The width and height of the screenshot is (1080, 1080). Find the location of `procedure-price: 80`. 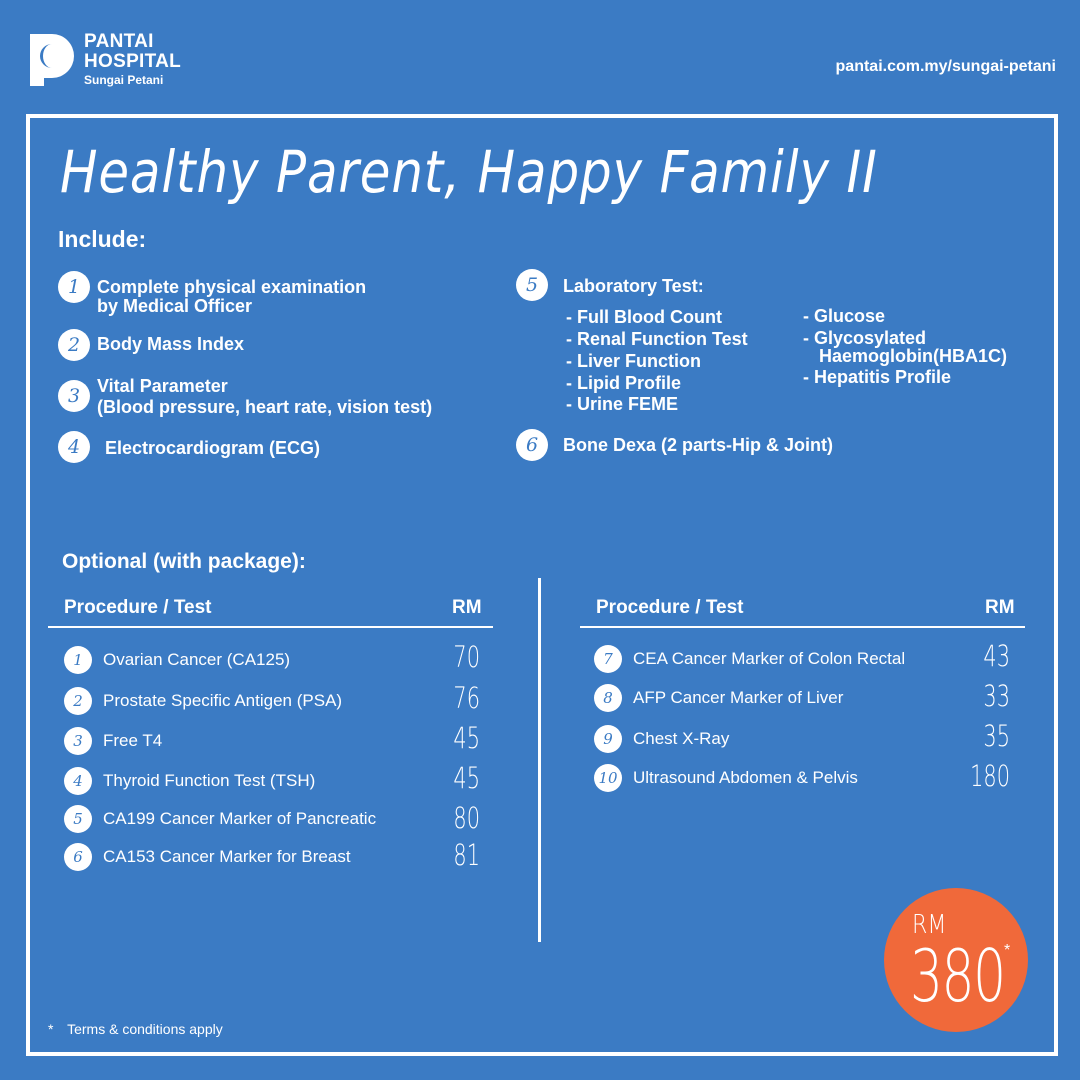

procedure-price: 80 is located at coordinates (466, 818).